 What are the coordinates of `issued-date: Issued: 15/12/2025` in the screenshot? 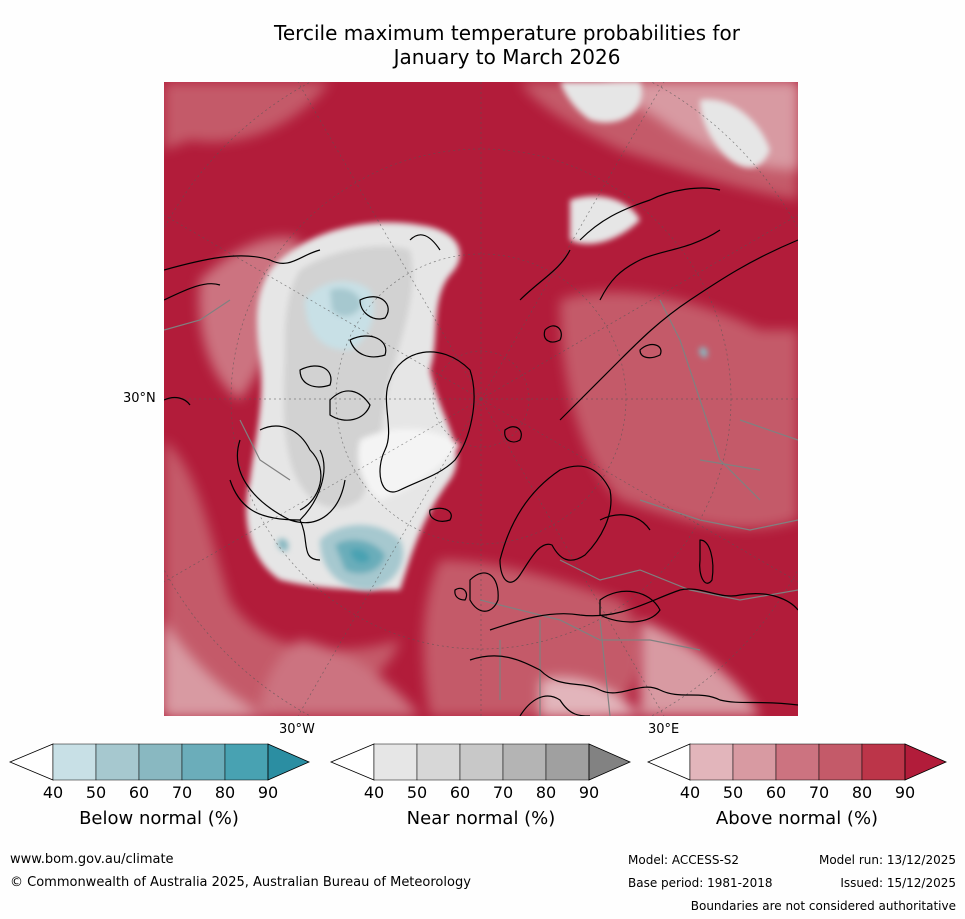 It's located at (898, 883).